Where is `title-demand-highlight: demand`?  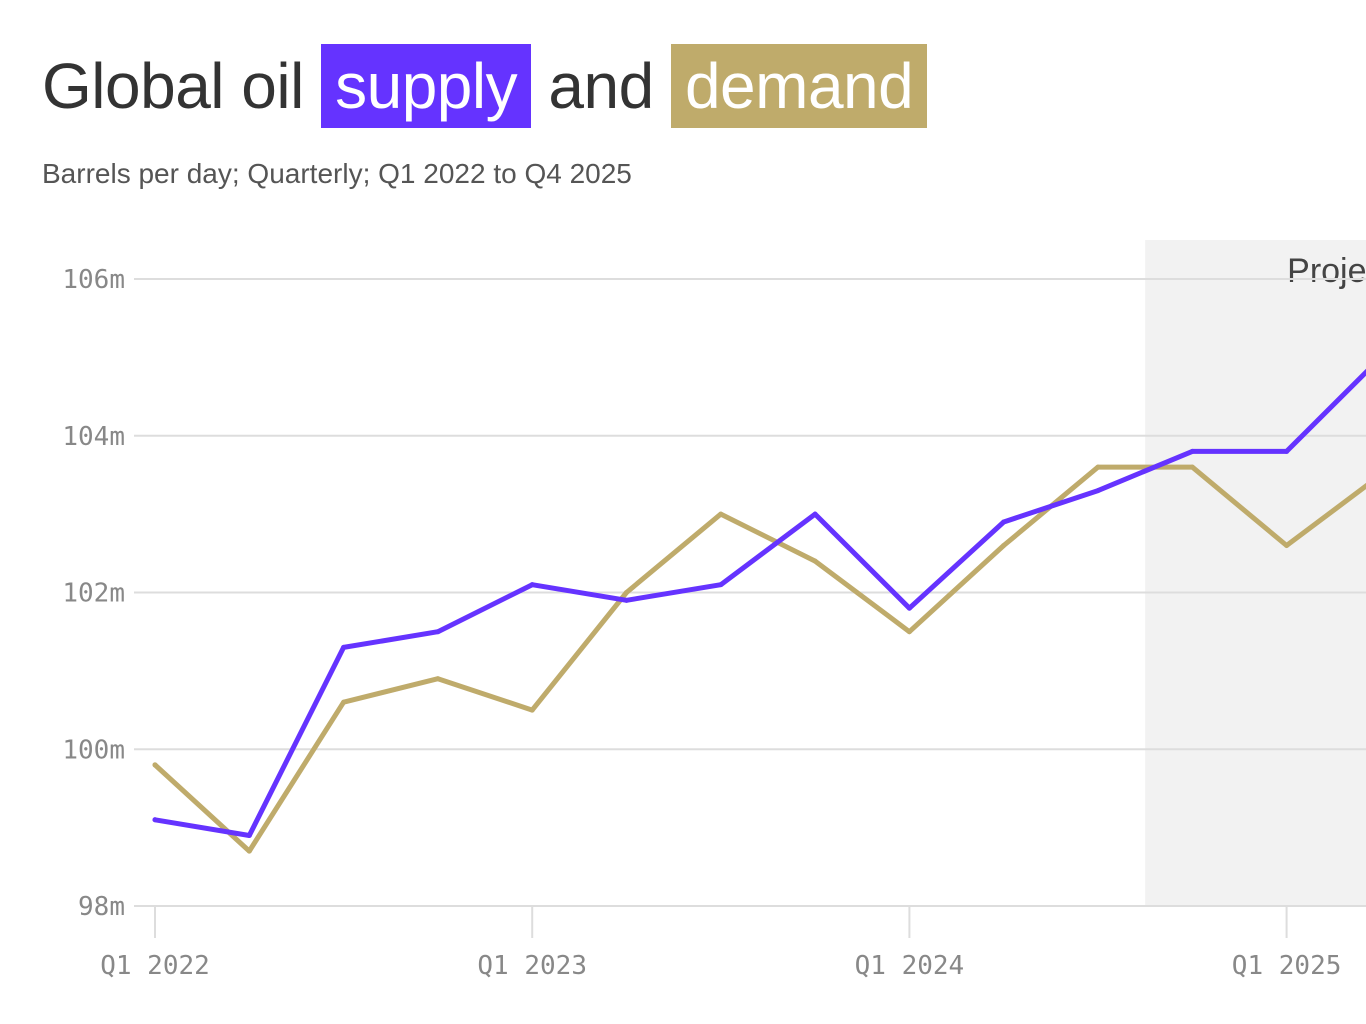 title-demand-highlight: demand is located at coordinates (799, 86).